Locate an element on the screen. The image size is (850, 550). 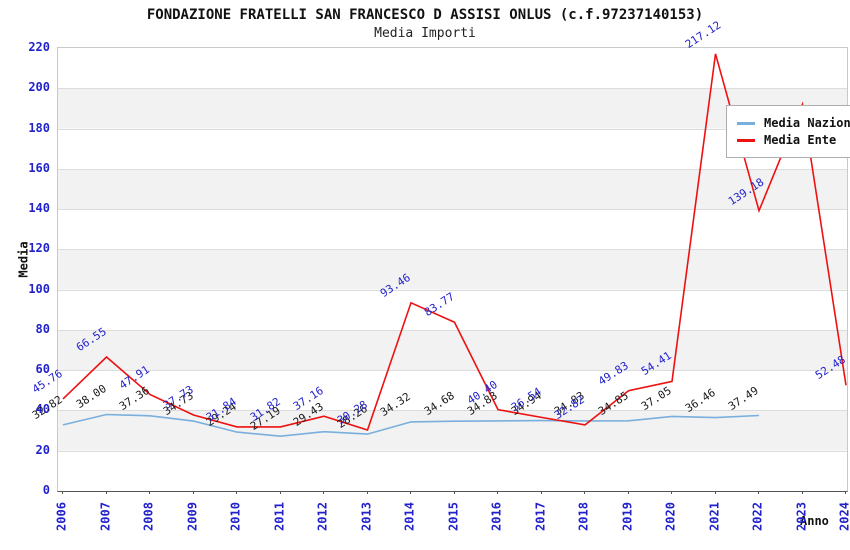
y-tick-label: 120 is located at coordinates (39, 248).